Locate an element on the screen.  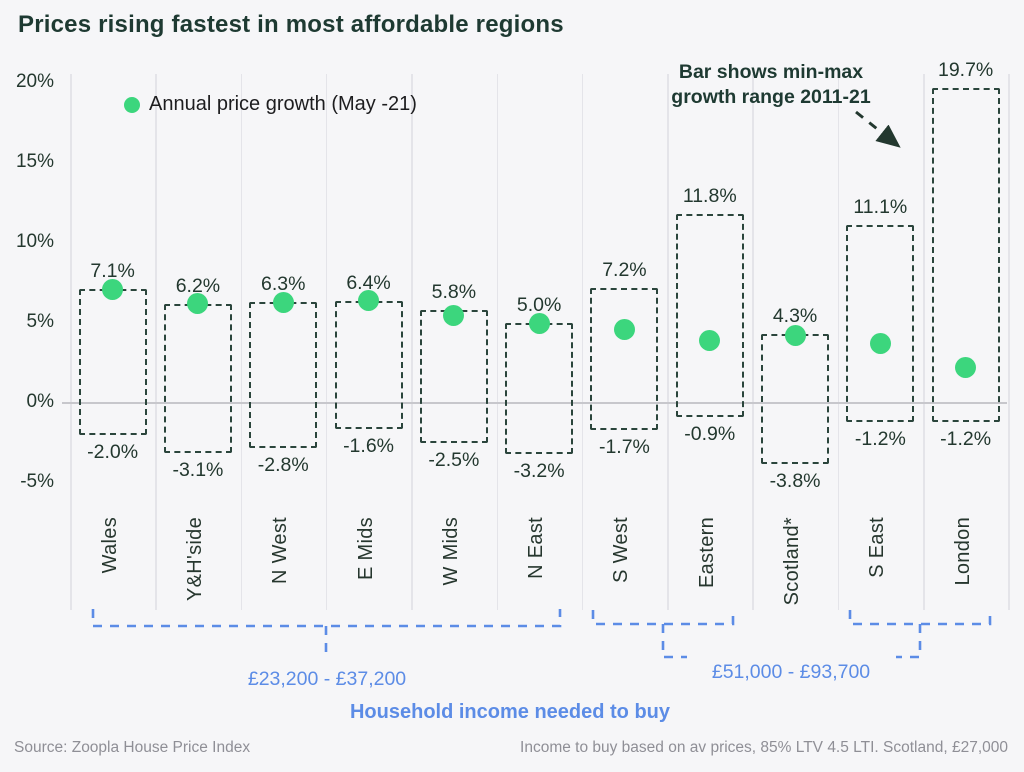
x-axis-label: Scotland* is located at coordinates (795, 563).